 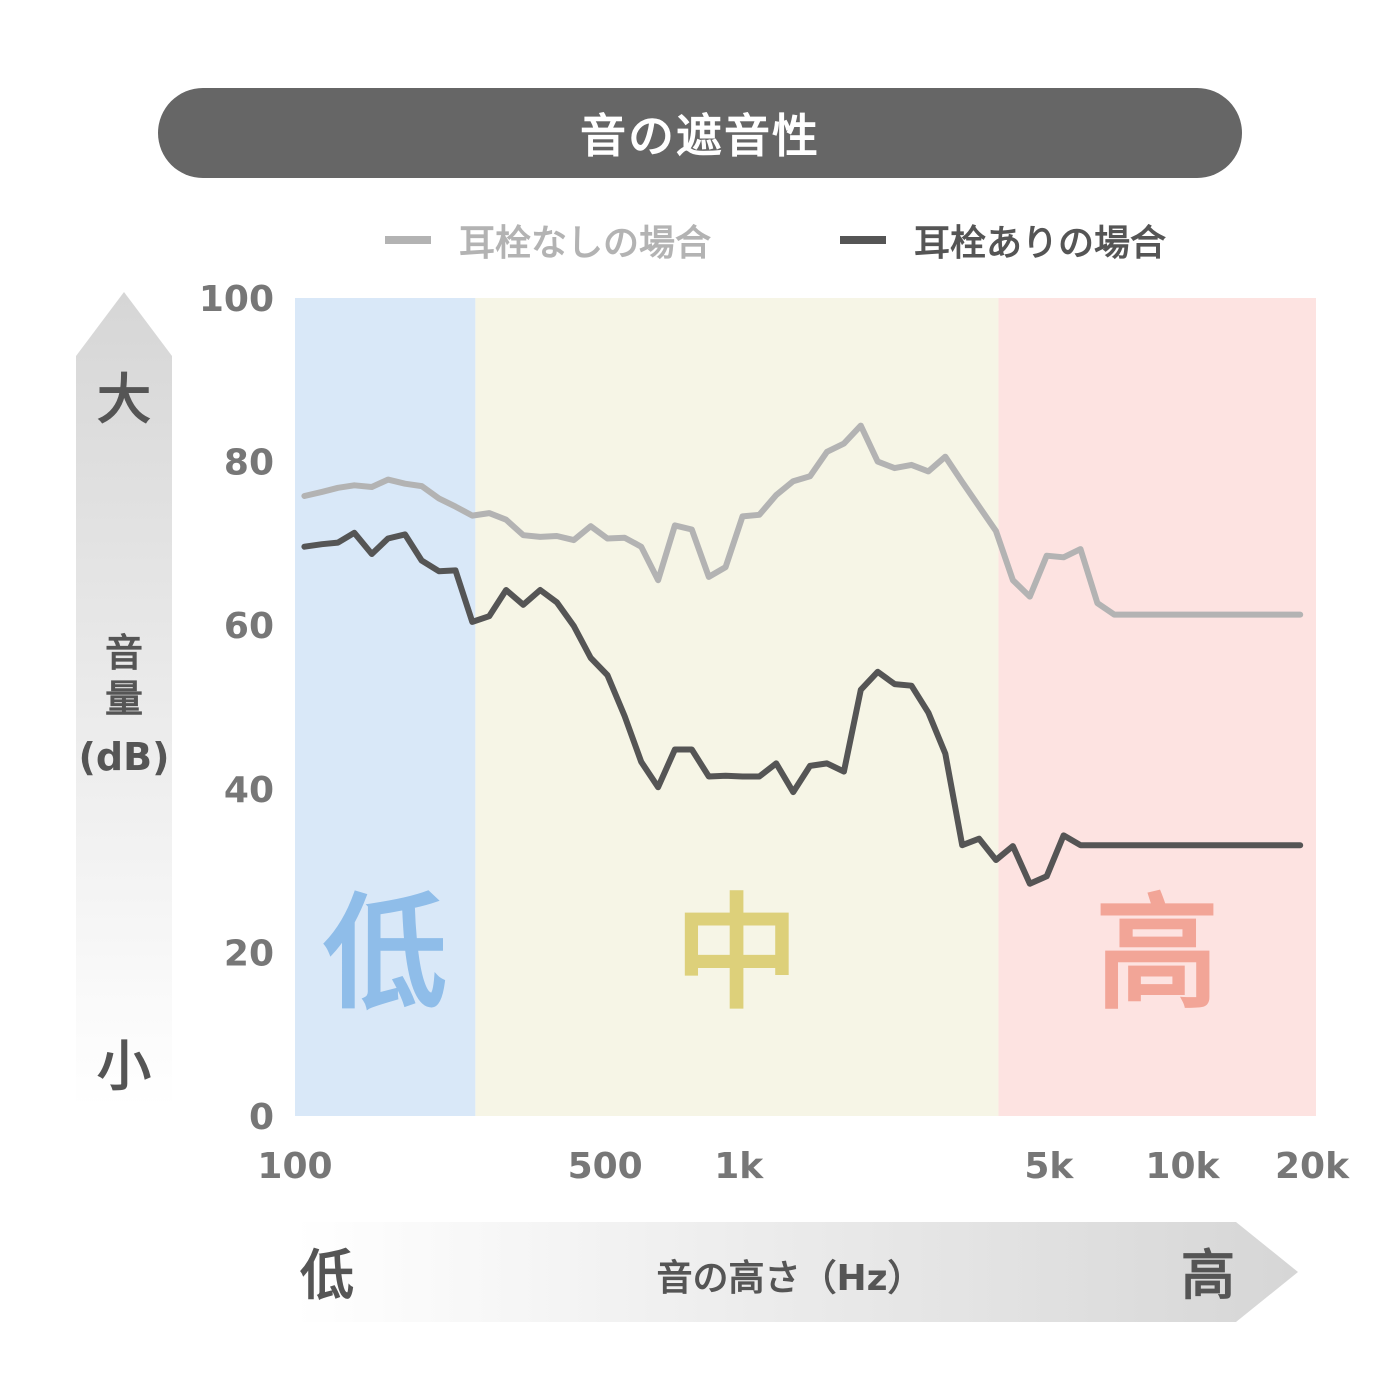 I want to click on legend-item-with-earplugs: 耳栓ありの場合, so click(x=1003, y=240).